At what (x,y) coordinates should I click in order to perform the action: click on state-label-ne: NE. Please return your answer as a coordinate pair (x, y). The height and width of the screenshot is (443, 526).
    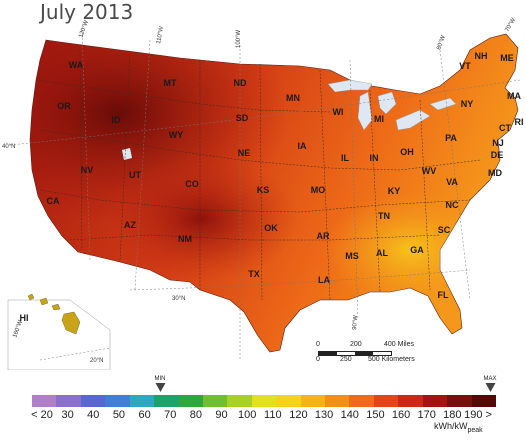
    Looking at the image, I should click on (244, 153).